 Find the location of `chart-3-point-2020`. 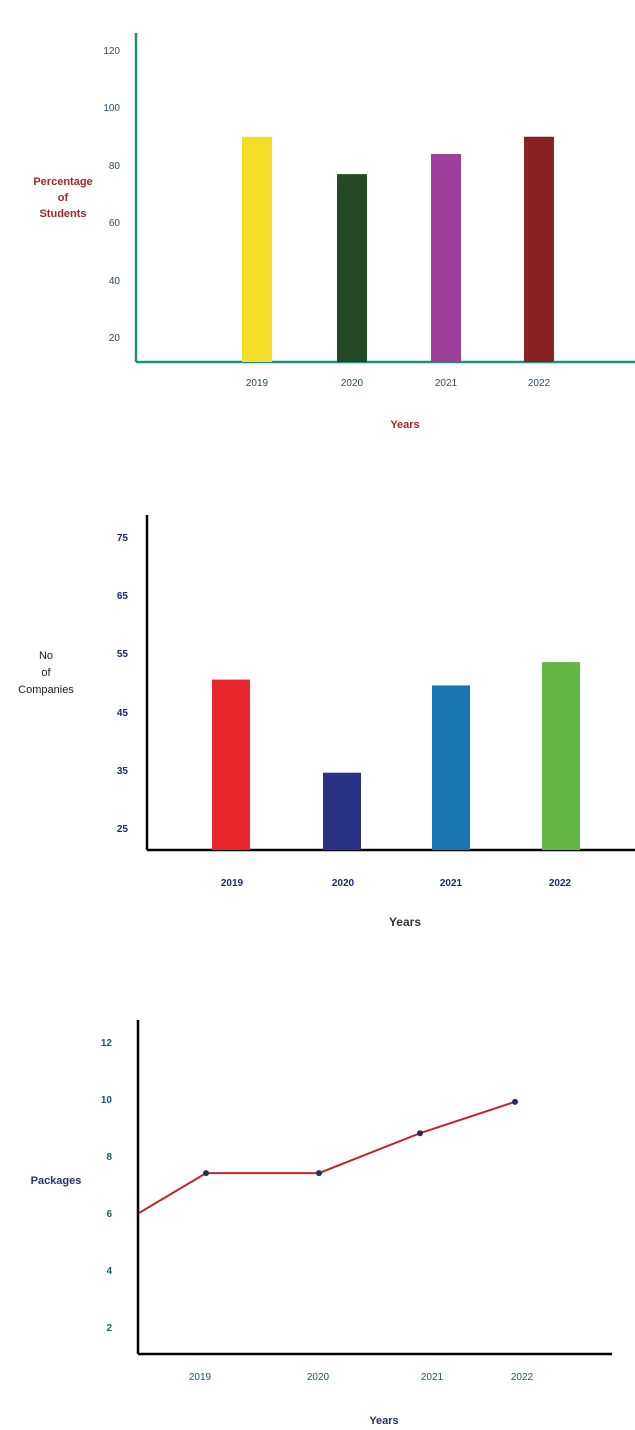

chart-3-point-2020 is located at coordinates (319, 1173).